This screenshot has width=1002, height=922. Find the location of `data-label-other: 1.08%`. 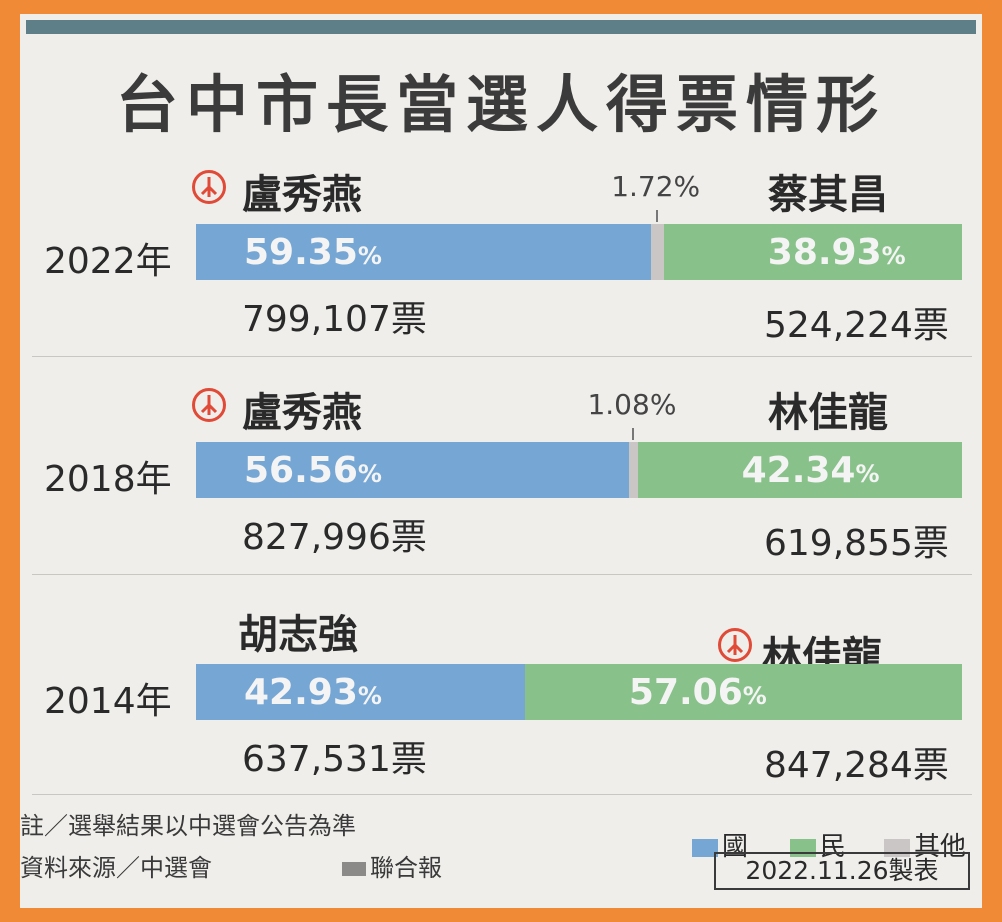

data-label-other: 1.08% is located at coordinates (632, 404).